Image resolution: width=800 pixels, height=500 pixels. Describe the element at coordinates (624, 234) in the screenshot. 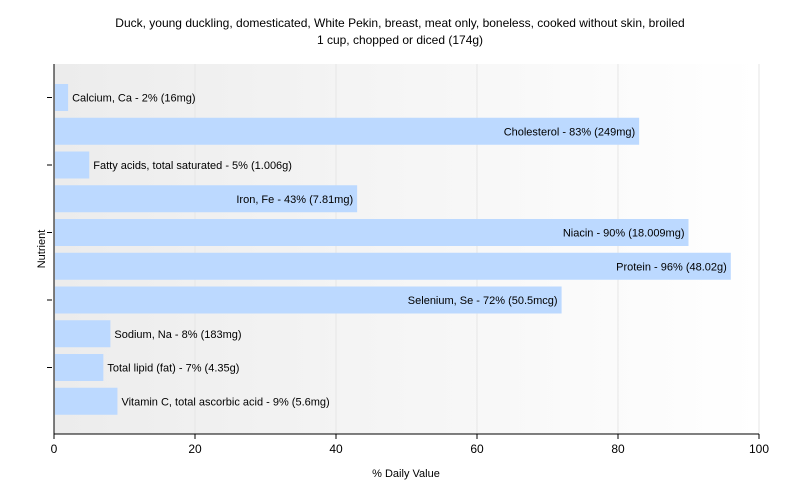

I see `bar-data-label: Niacin - 90% (18.009mg)` at that location.